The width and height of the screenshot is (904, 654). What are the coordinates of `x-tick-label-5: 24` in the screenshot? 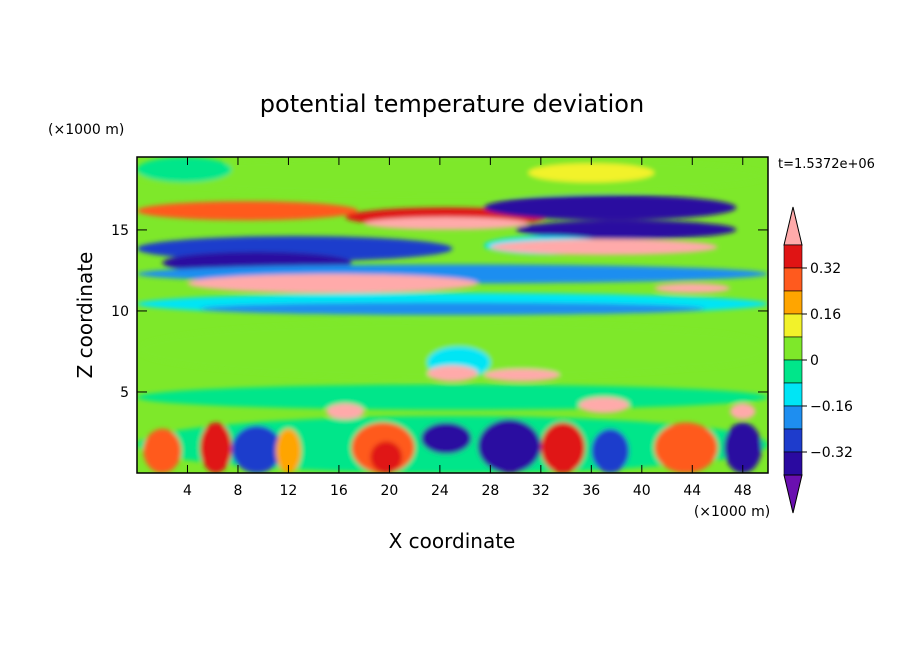 It's located at (440, 491).